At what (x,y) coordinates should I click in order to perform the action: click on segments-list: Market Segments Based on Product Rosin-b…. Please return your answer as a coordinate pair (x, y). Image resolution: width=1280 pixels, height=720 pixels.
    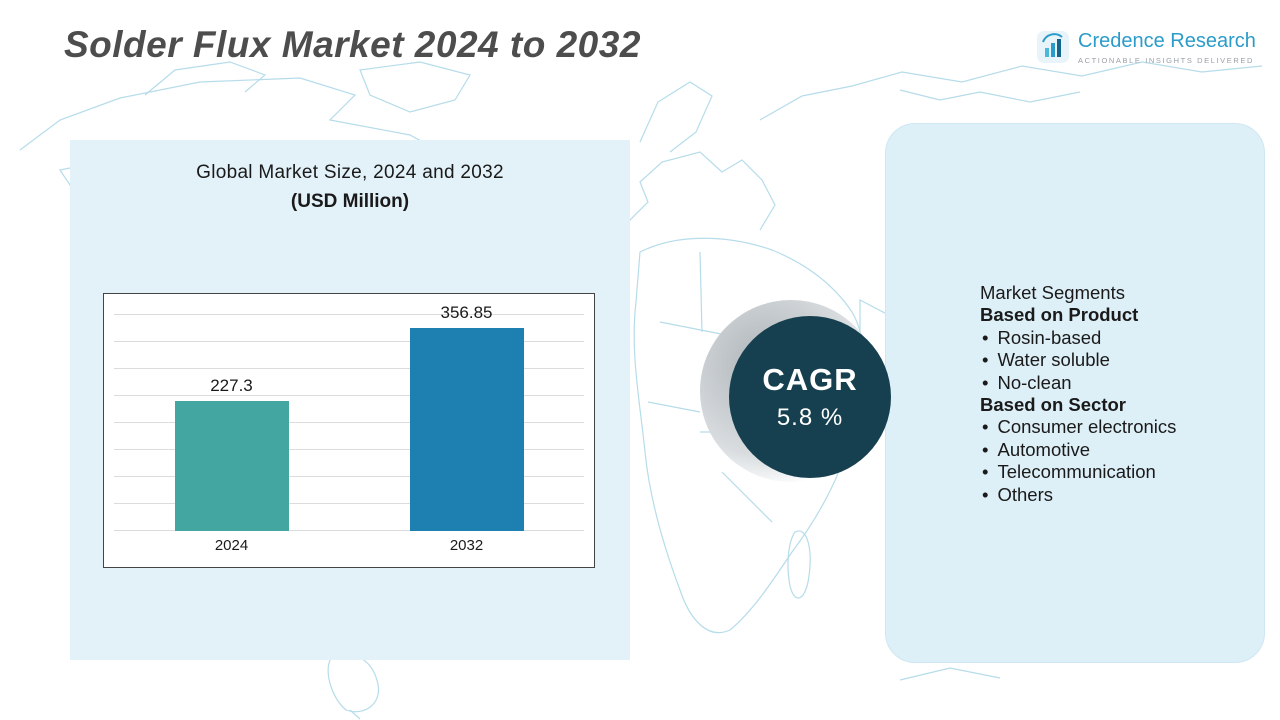
    Looking at the image, I should click on (1115, 394).